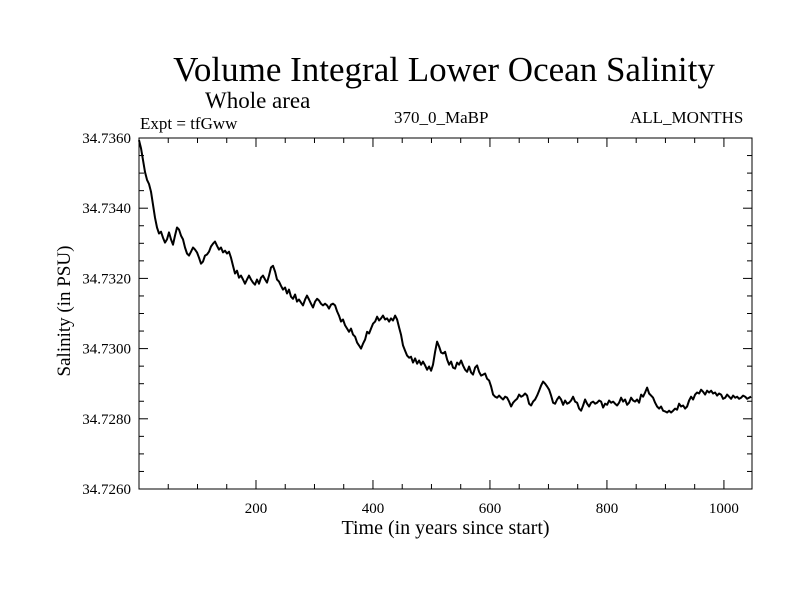 This screenshot has width=800, height=600. What do you see at coordinates (258, 100) in the screenshot?
I see `chart-subtitle: Whole area` at bounding box center [258, 100].